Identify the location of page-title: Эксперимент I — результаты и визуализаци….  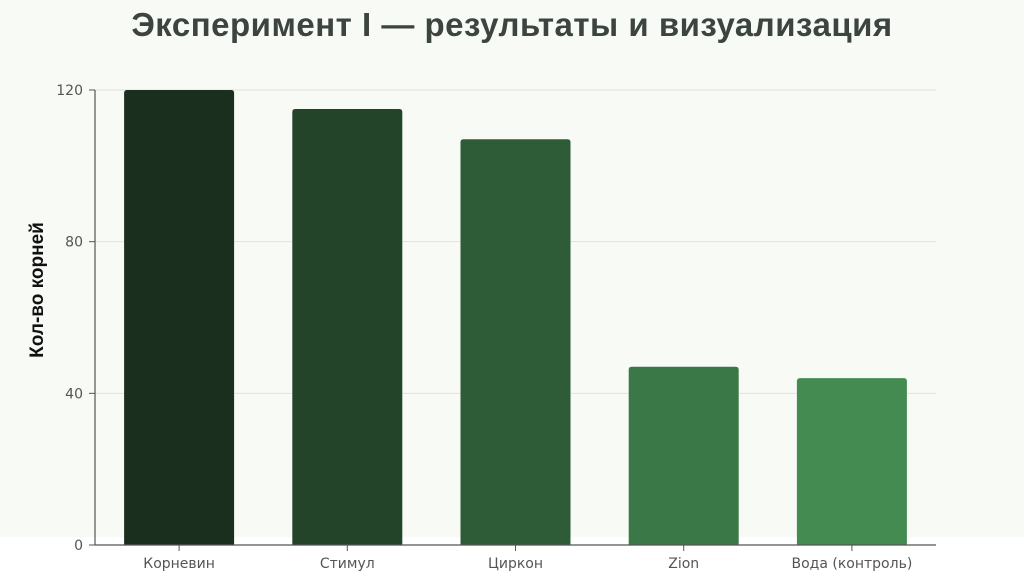
(512, 24).